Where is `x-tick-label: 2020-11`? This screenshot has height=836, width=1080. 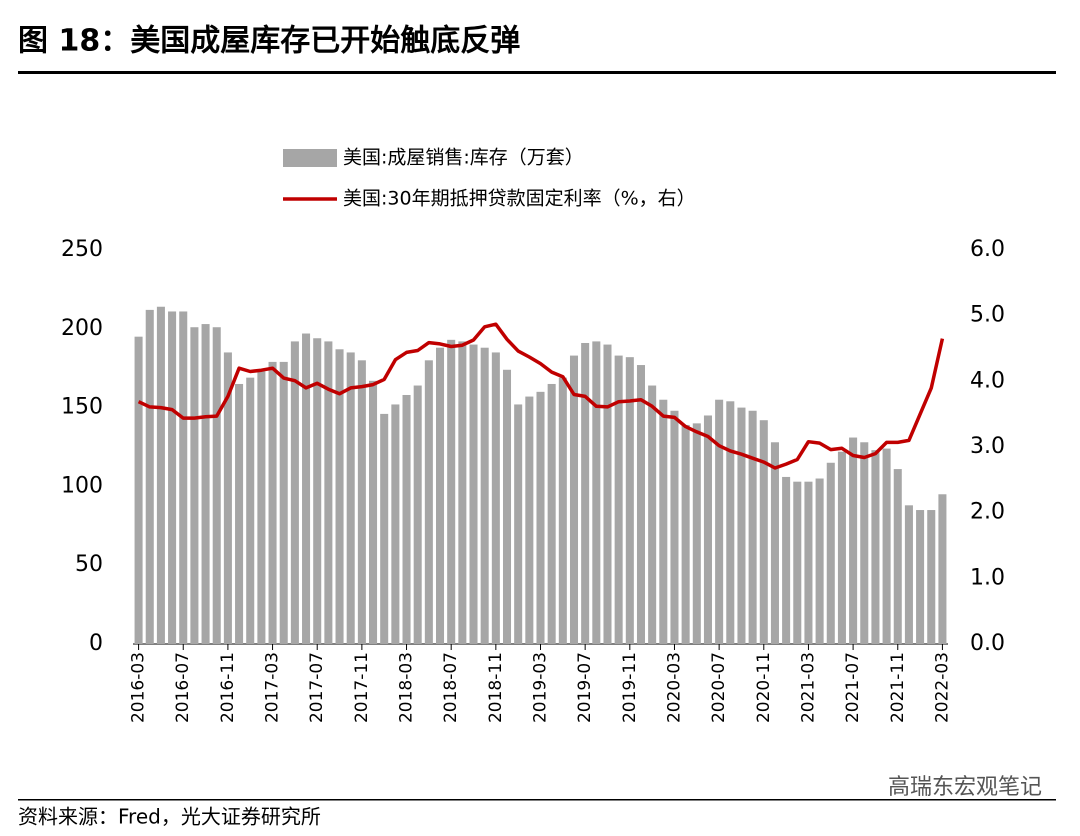 x-tick-label: 2020-11 is located at coordinates (764, 687).